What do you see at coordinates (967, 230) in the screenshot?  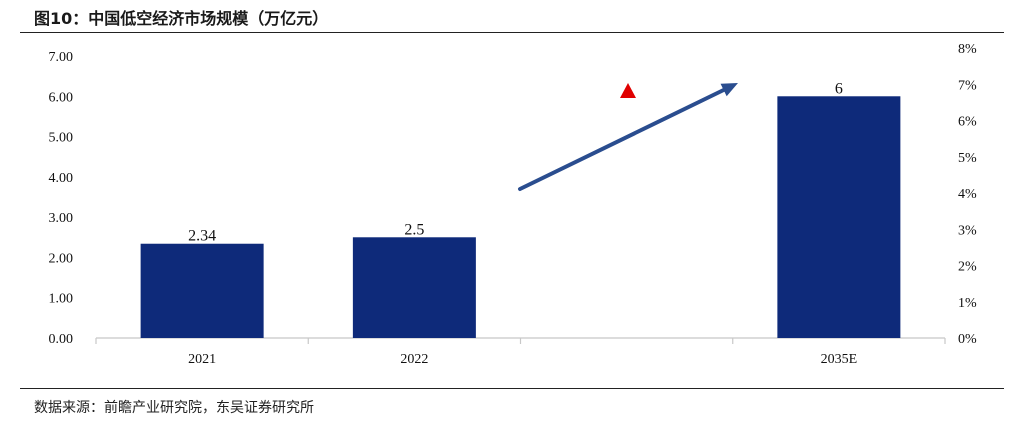 I see `y2-tick-label: 3%` at bounding box center [967, 230].